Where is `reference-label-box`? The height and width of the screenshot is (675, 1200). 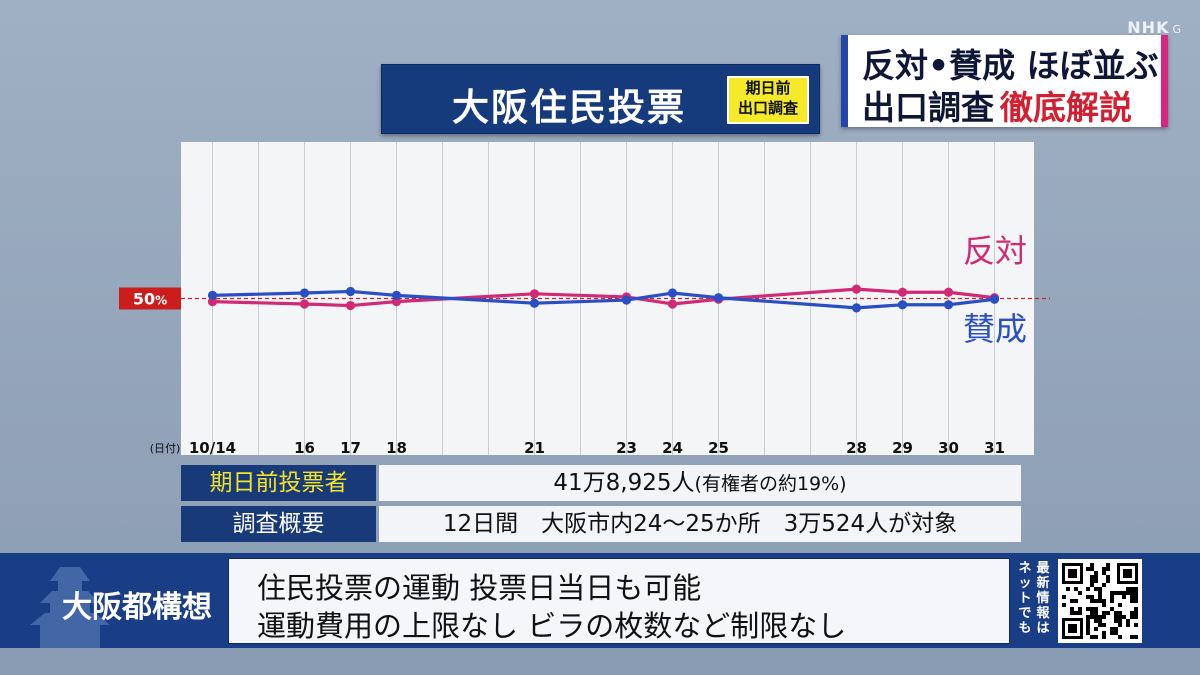 reference-label-box is located at coordinates (150, 298).